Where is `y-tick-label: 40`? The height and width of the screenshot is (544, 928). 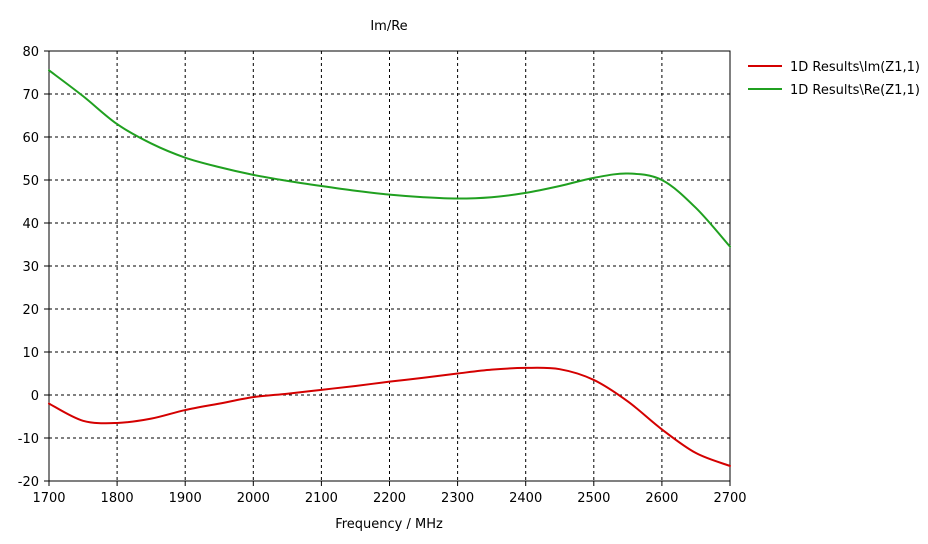 y-tick-label: 40 is located at coordinates (30, 224).